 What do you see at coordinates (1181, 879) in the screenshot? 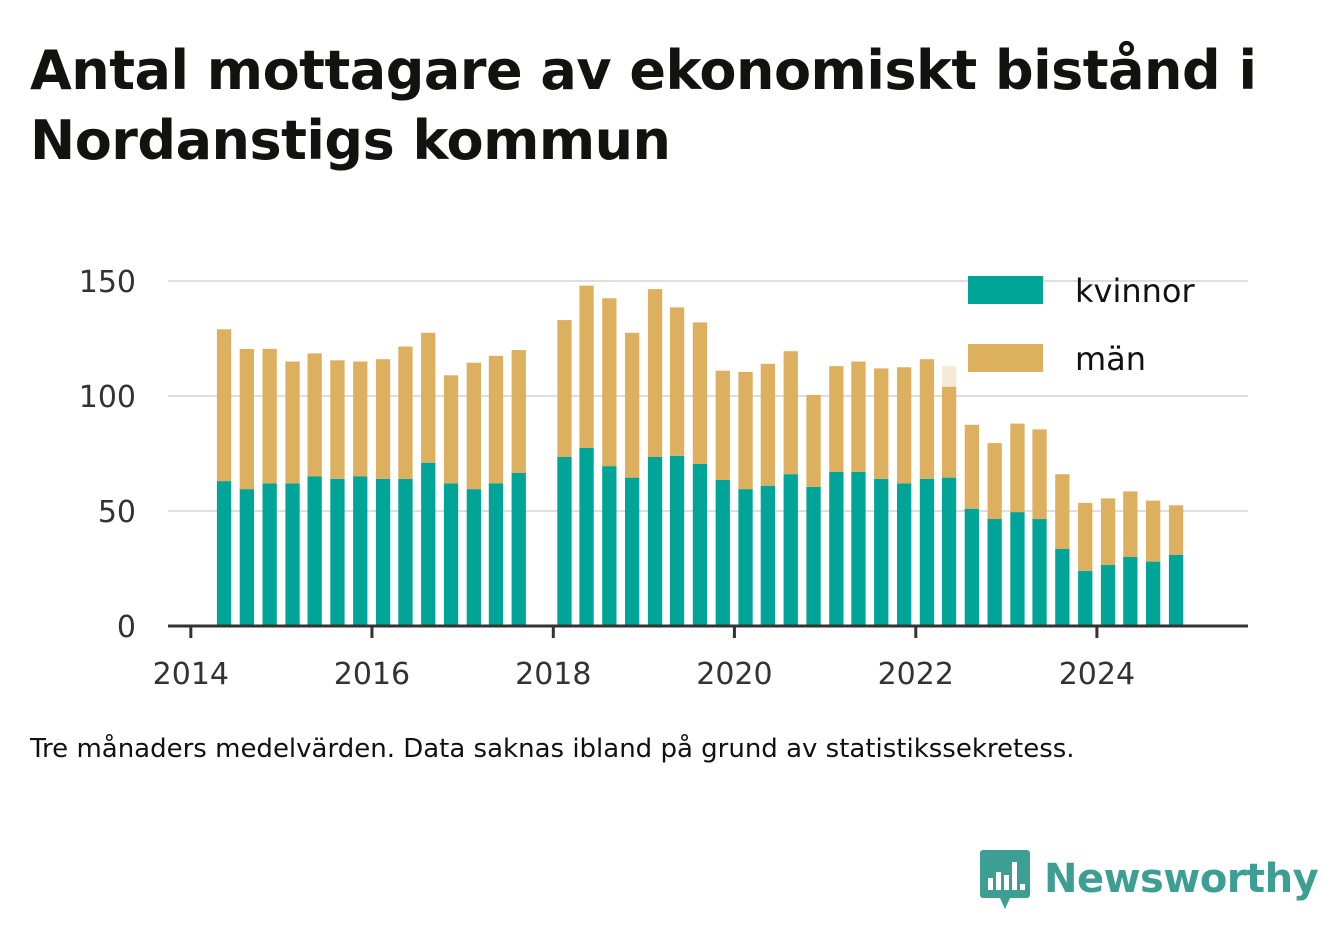
I see `brand-name: Newsworthy` at bounding box center [1181, 879].